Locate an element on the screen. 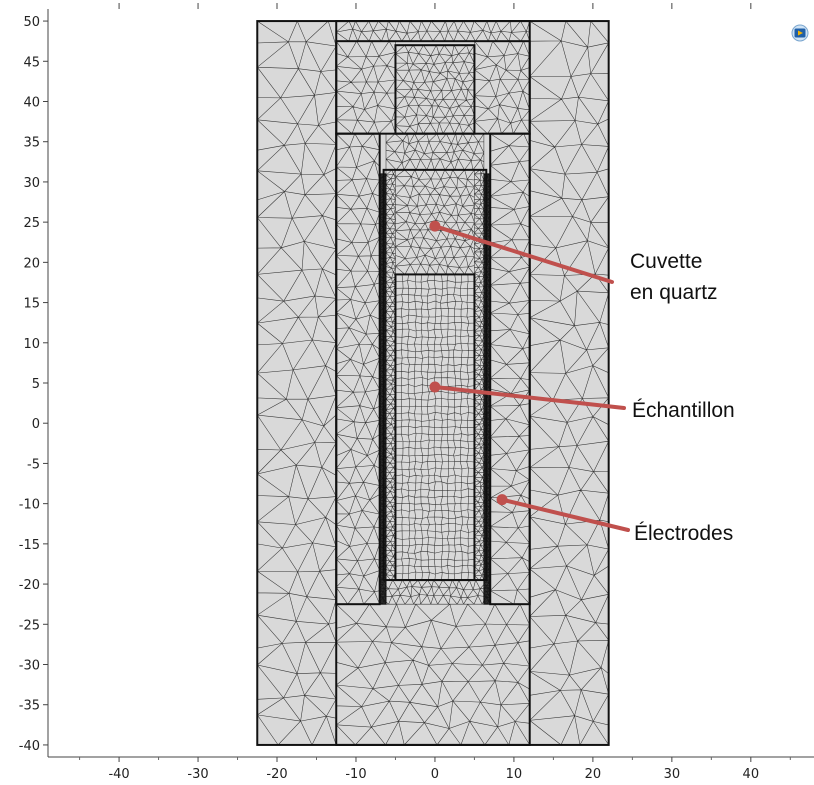 Image resolution: width=814 pixels, height=785 pixels. y-tick-label: -15 is located at coordinates (29, 545).